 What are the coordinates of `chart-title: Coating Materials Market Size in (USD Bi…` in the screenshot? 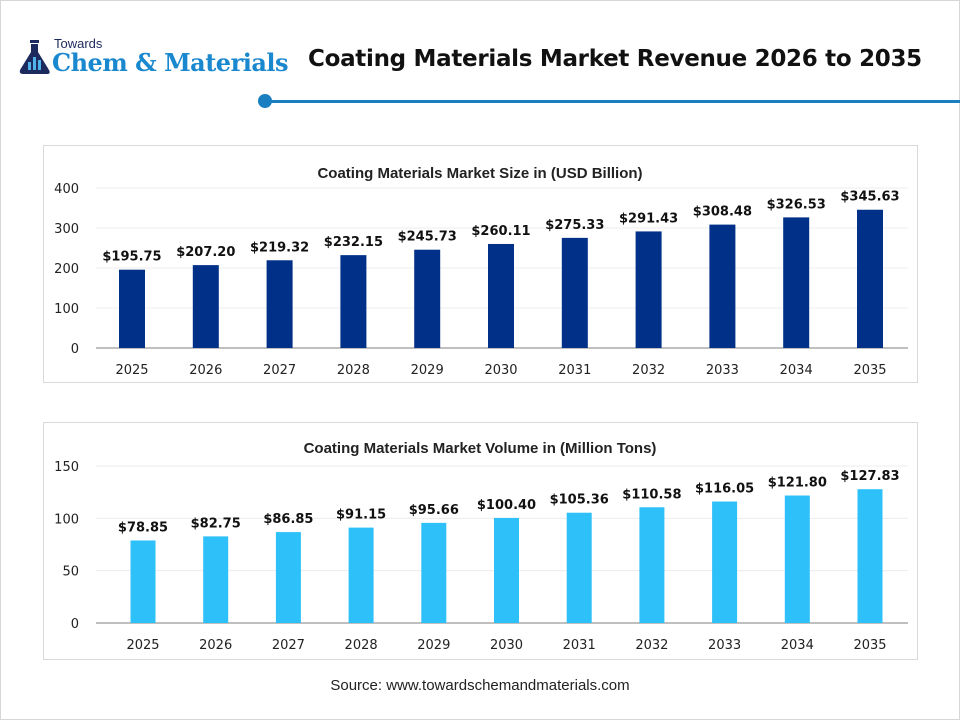 It's located at (479, 173).